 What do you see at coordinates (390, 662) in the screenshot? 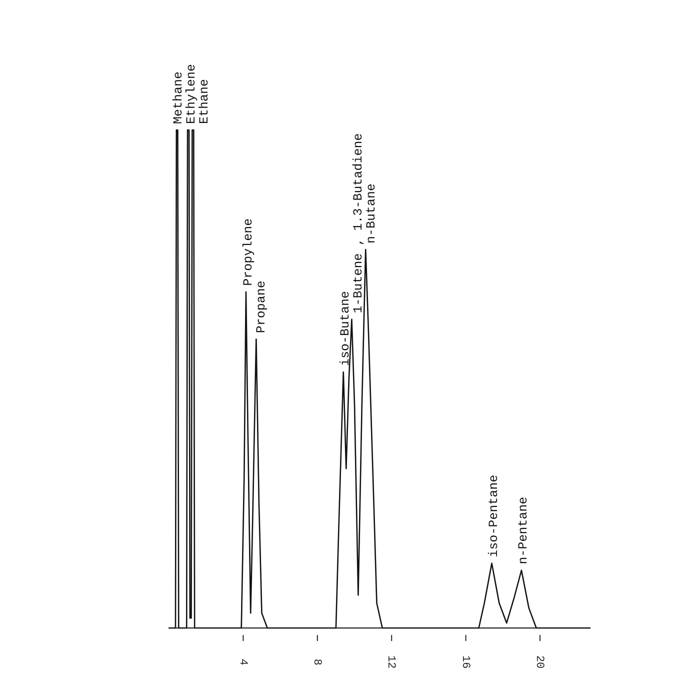
I see `x-tick-label: 12` at bounding box center [390, 662].